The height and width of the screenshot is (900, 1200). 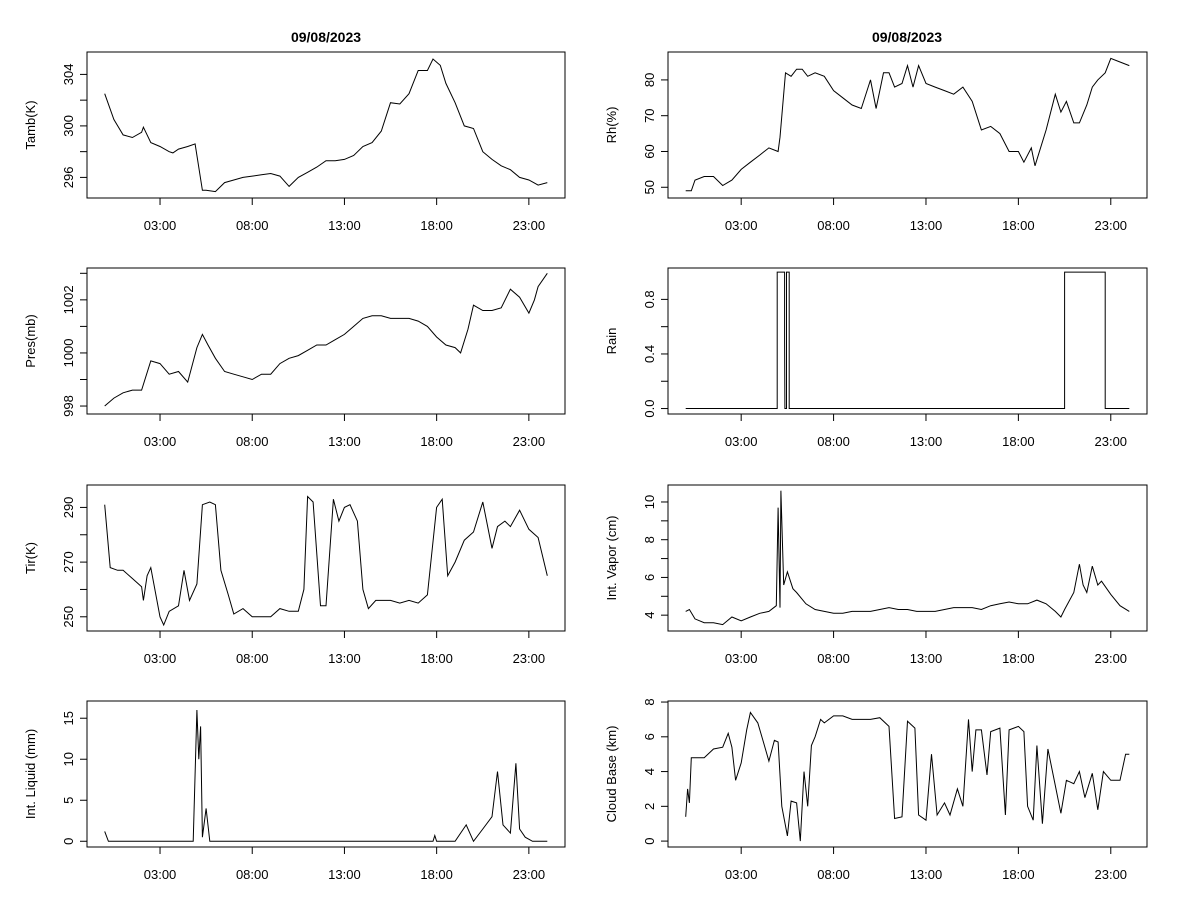 I want to click on y-tick-label: 998, so click(x=68, y=406).